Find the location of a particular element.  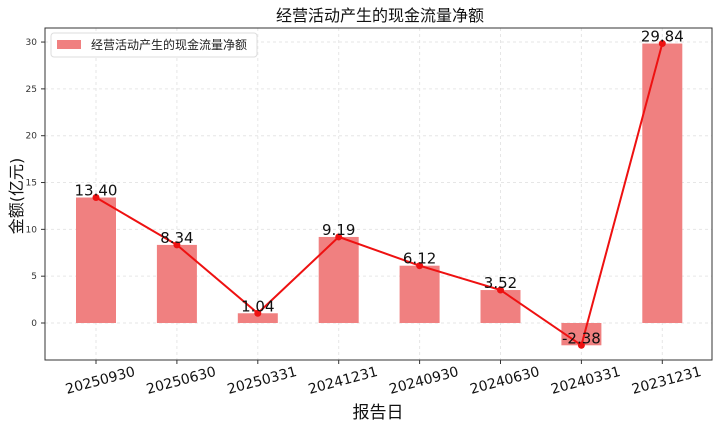

x-tick-label: 20250630 is located at coordinates (181, 381).